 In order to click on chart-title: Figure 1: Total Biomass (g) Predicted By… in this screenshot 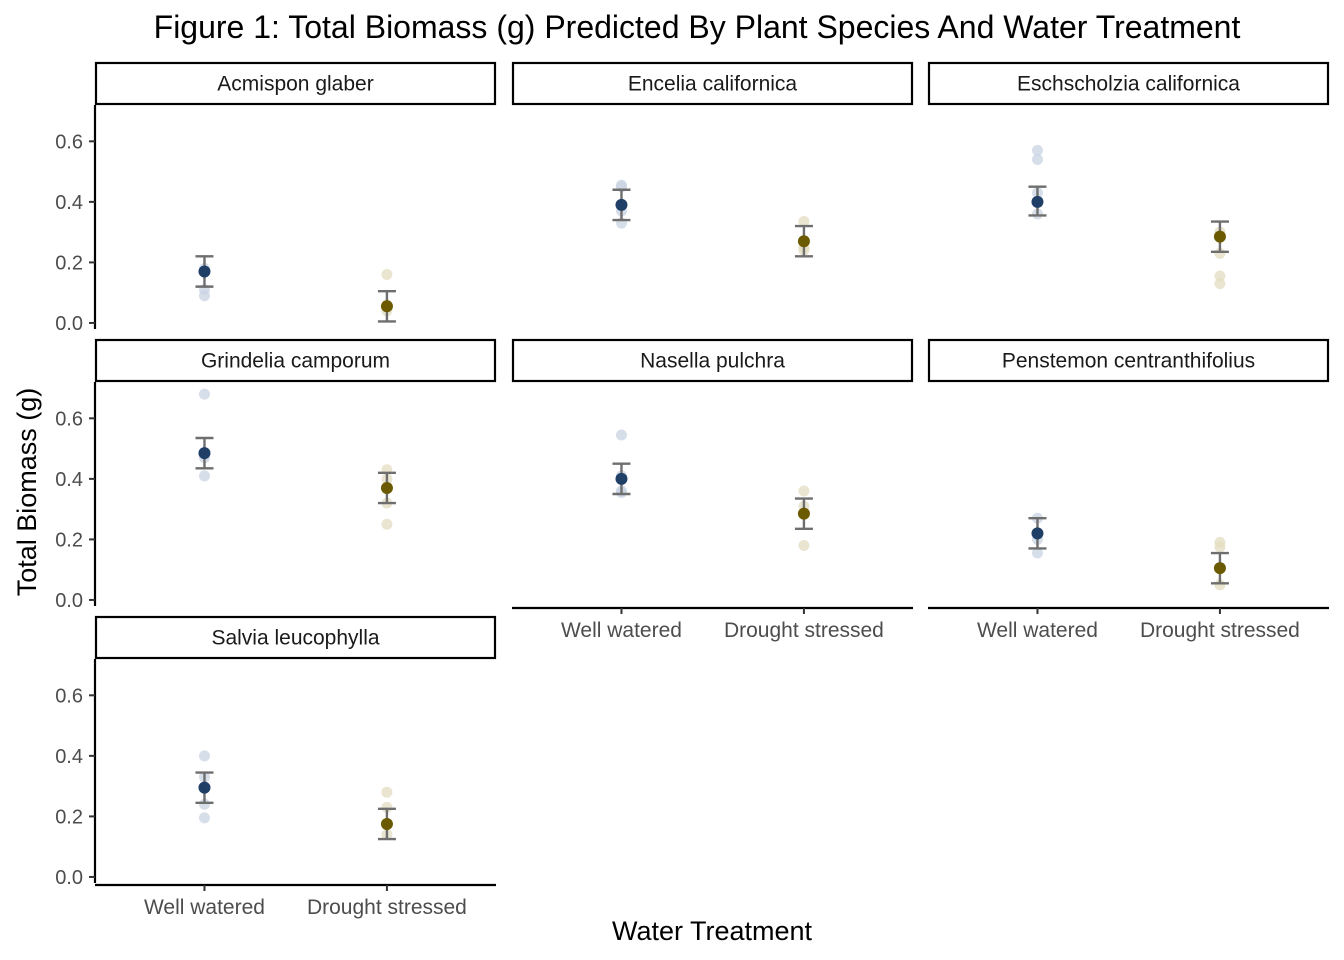, I will do `click(697, 27)`.